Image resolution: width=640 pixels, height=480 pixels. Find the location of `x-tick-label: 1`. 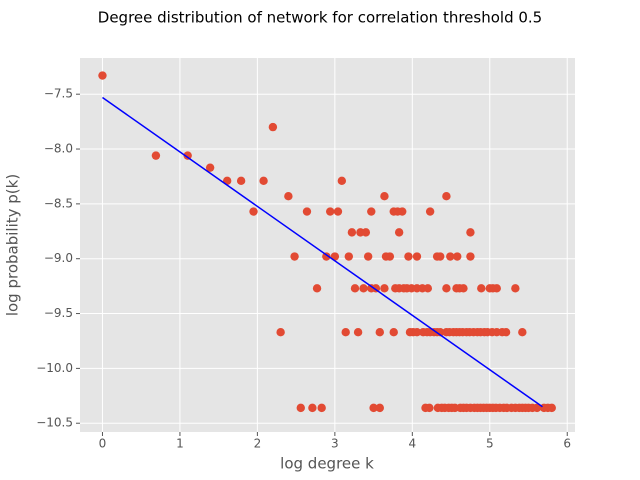

x-tick-label: 1 is located at coordinates (180, 444).